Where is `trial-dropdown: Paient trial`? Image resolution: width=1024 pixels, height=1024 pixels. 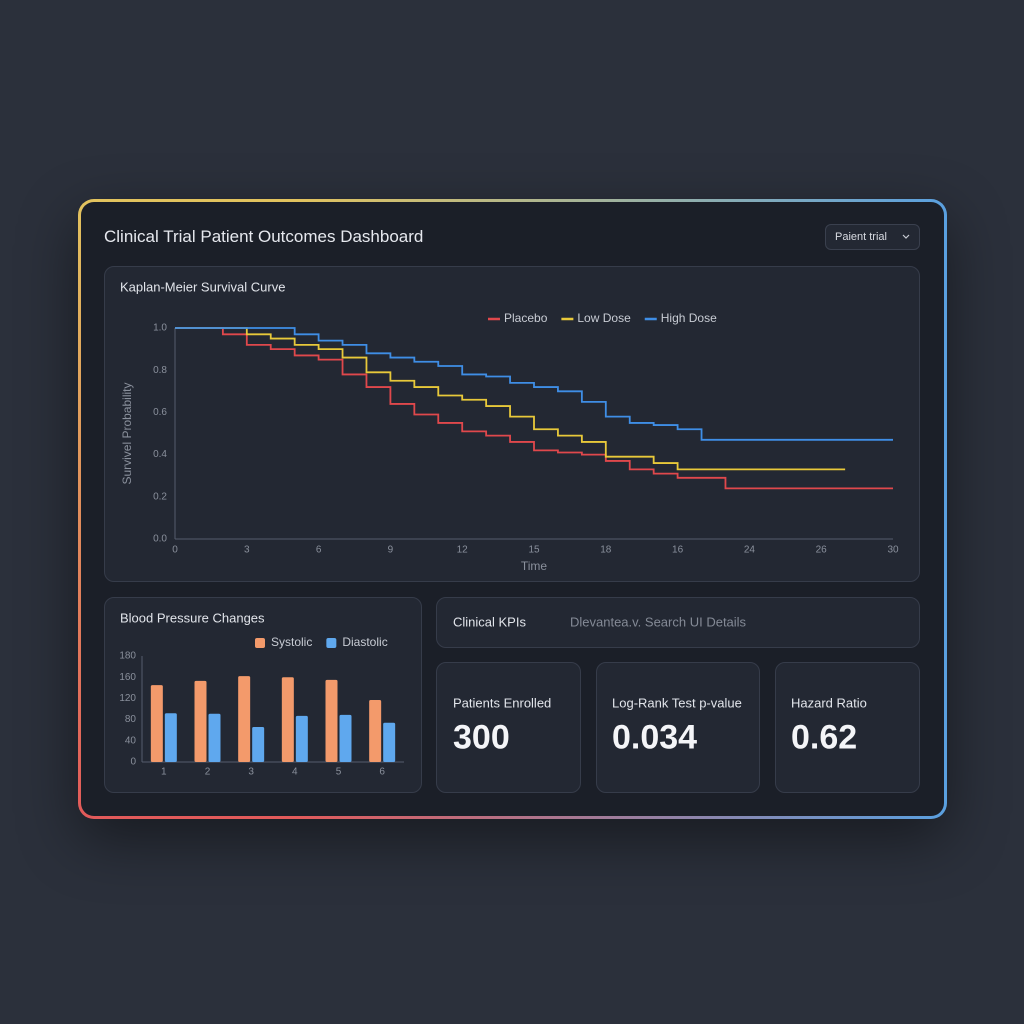
trial-dropdown: Paient trial is located at coordinates (872, 237).